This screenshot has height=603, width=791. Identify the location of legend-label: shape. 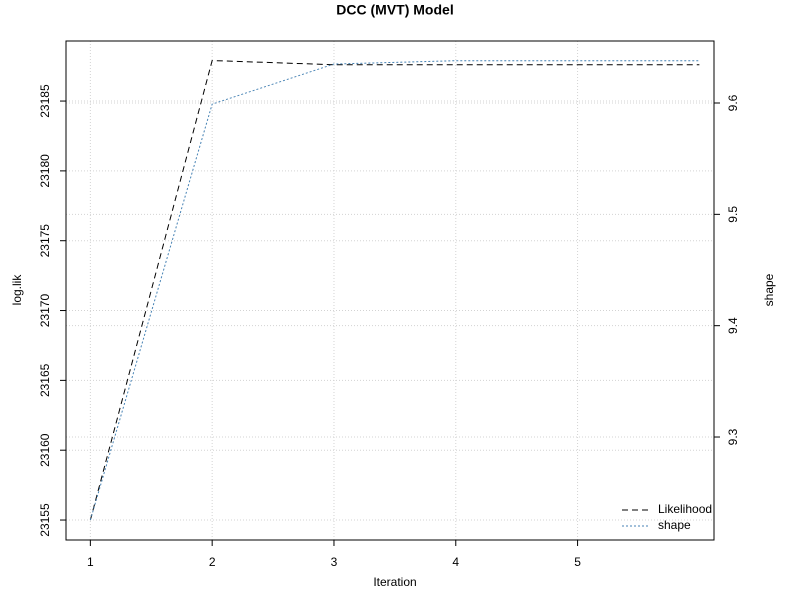
(674, 525).